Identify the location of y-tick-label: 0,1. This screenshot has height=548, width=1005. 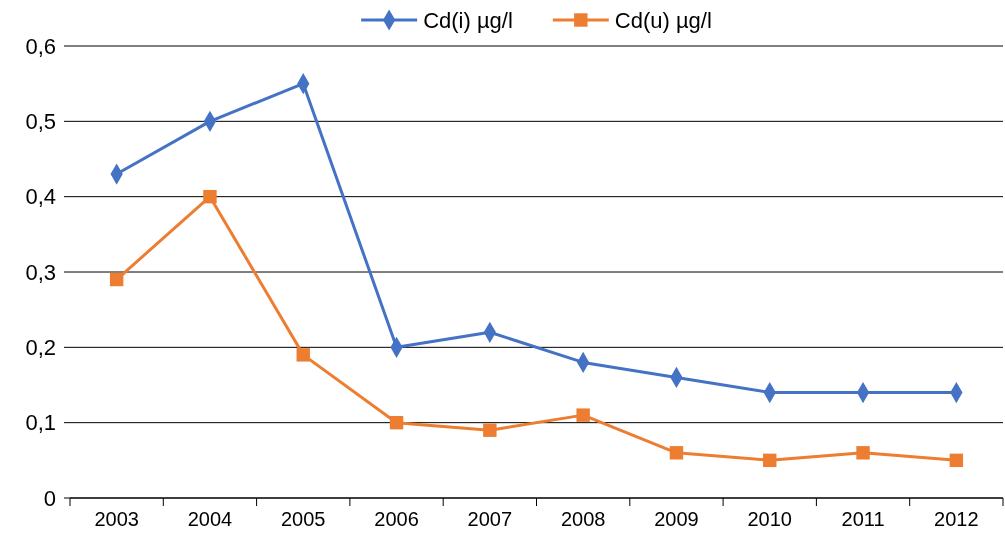
(40, 423).